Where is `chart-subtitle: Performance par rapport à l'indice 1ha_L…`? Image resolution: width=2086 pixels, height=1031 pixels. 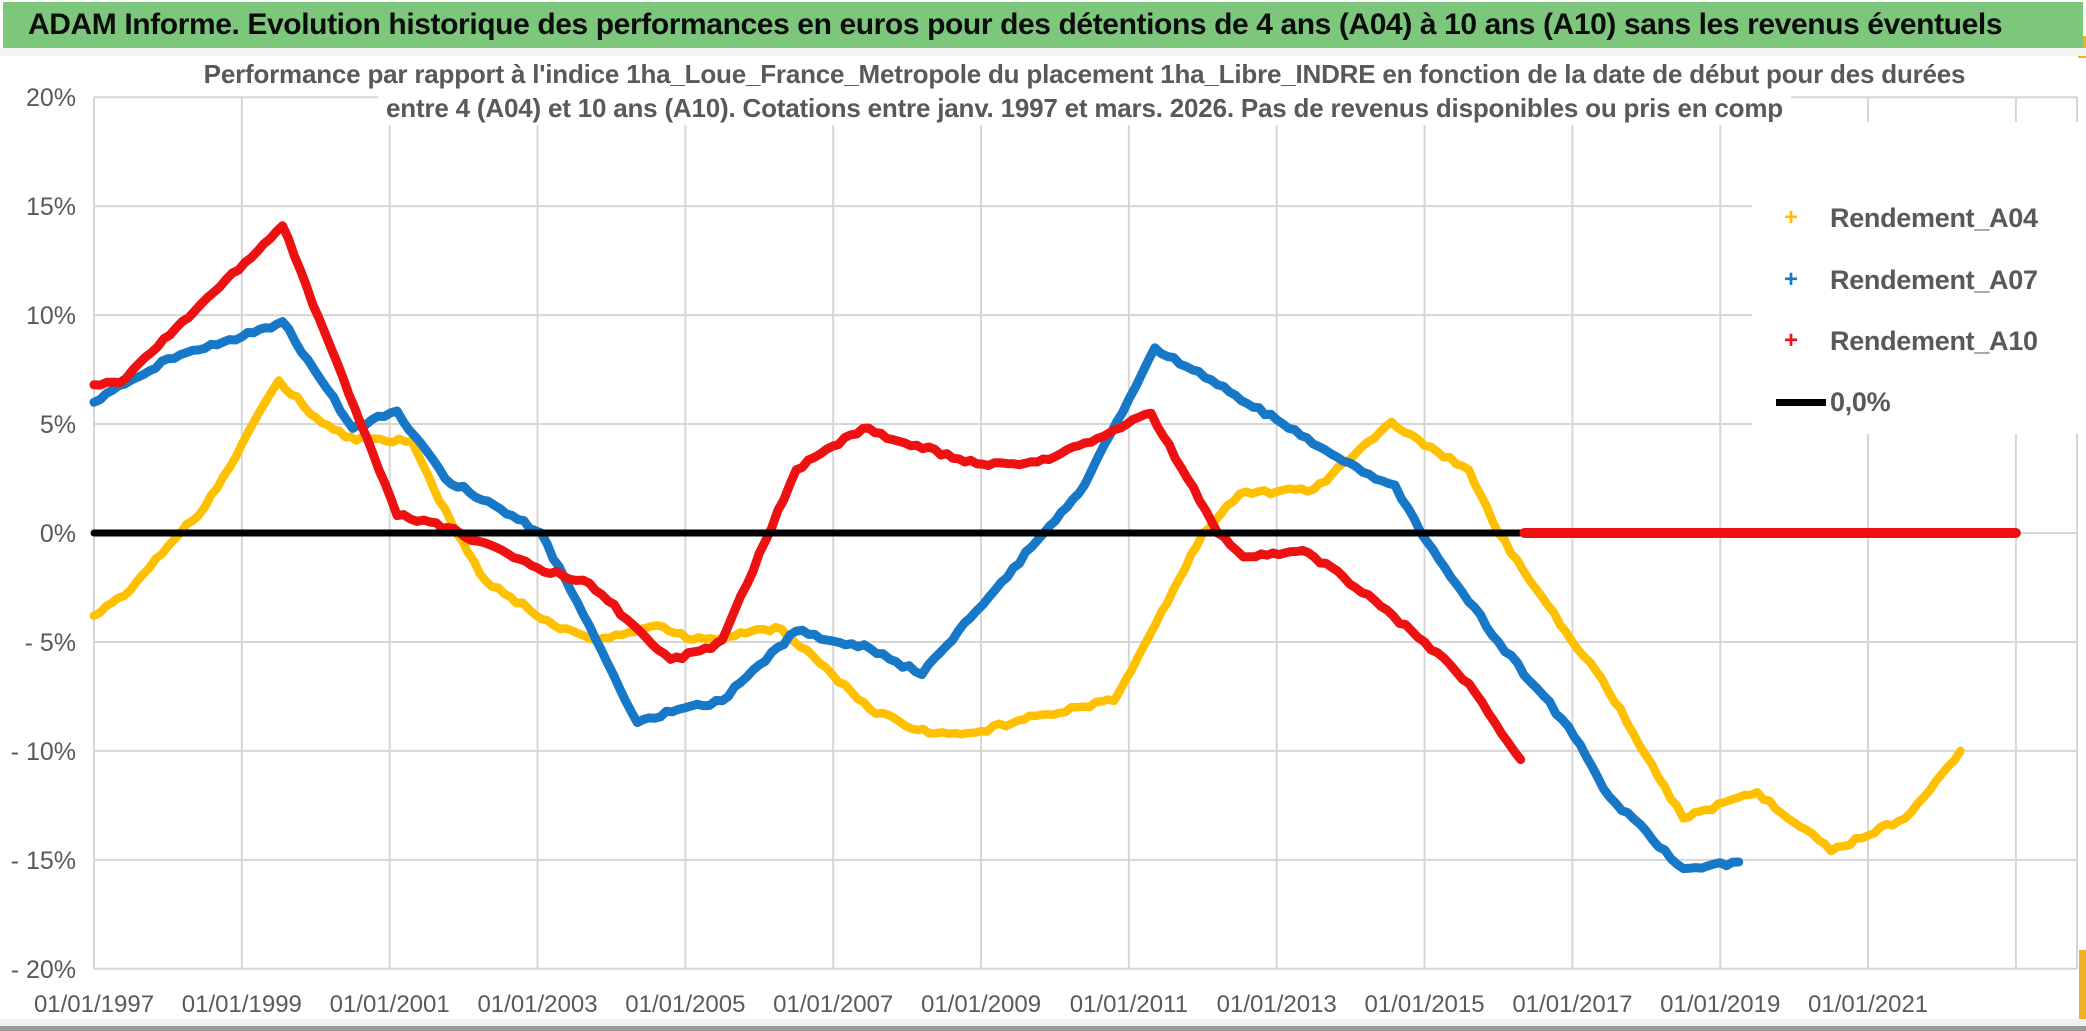 chart-subtitle: Performance par rapport à l'indice 1ha_L… is located at coordinates (1084, 91).